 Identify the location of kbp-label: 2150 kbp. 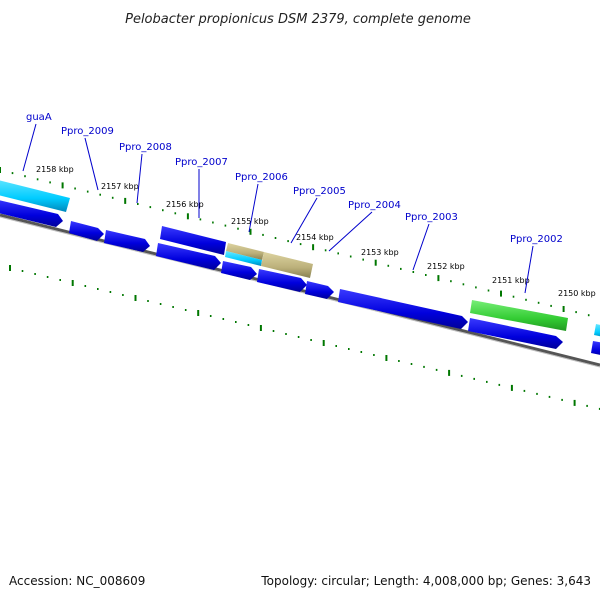
(577, 293).